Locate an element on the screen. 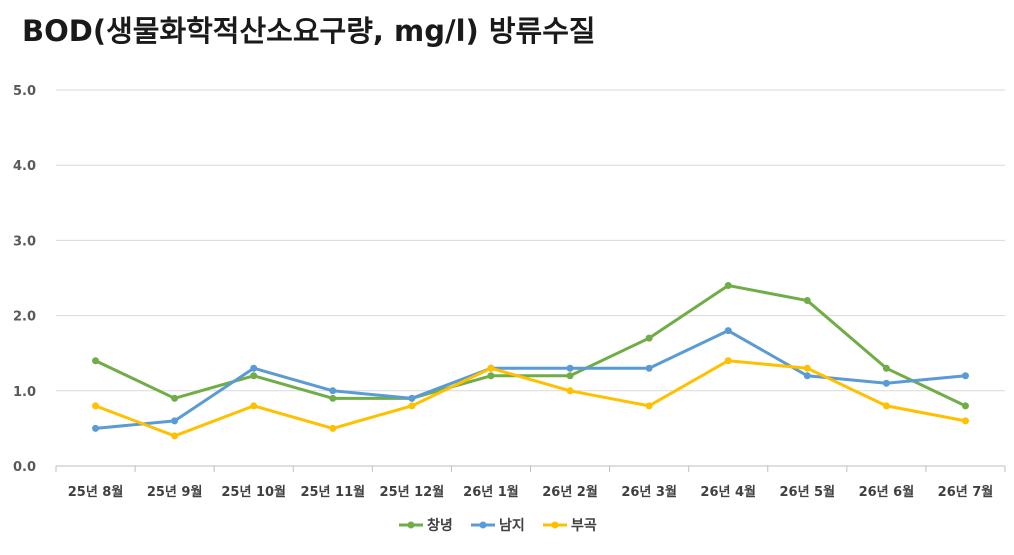  y-tick-label: 5.0 is located at coordinates (24, 91).